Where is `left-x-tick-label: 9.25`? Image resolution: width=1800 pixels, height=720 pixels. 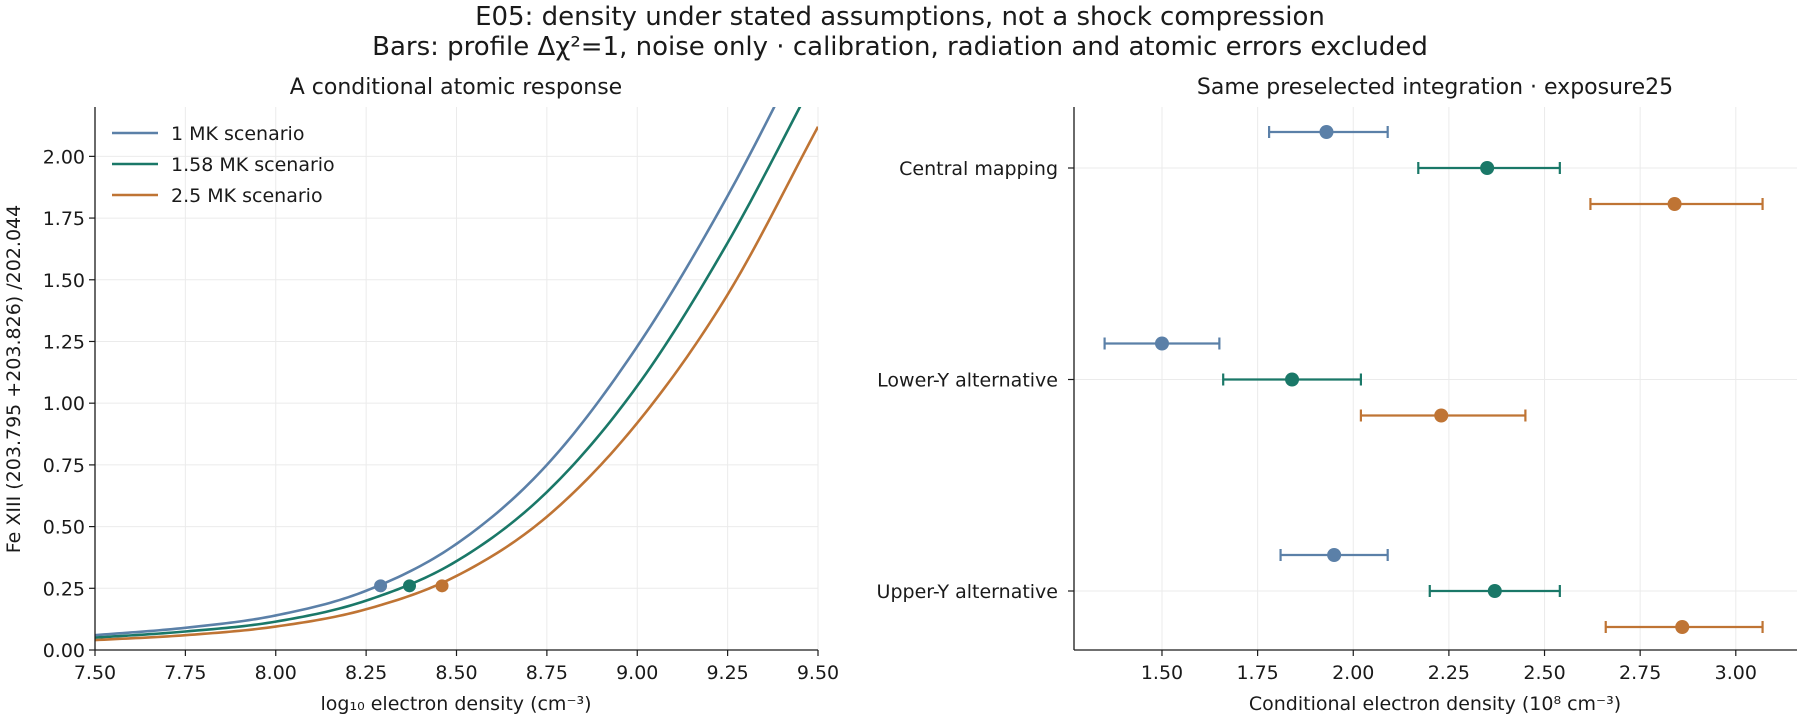
left-x-tick-label: 9.25 is located at coordinates (727, 673).